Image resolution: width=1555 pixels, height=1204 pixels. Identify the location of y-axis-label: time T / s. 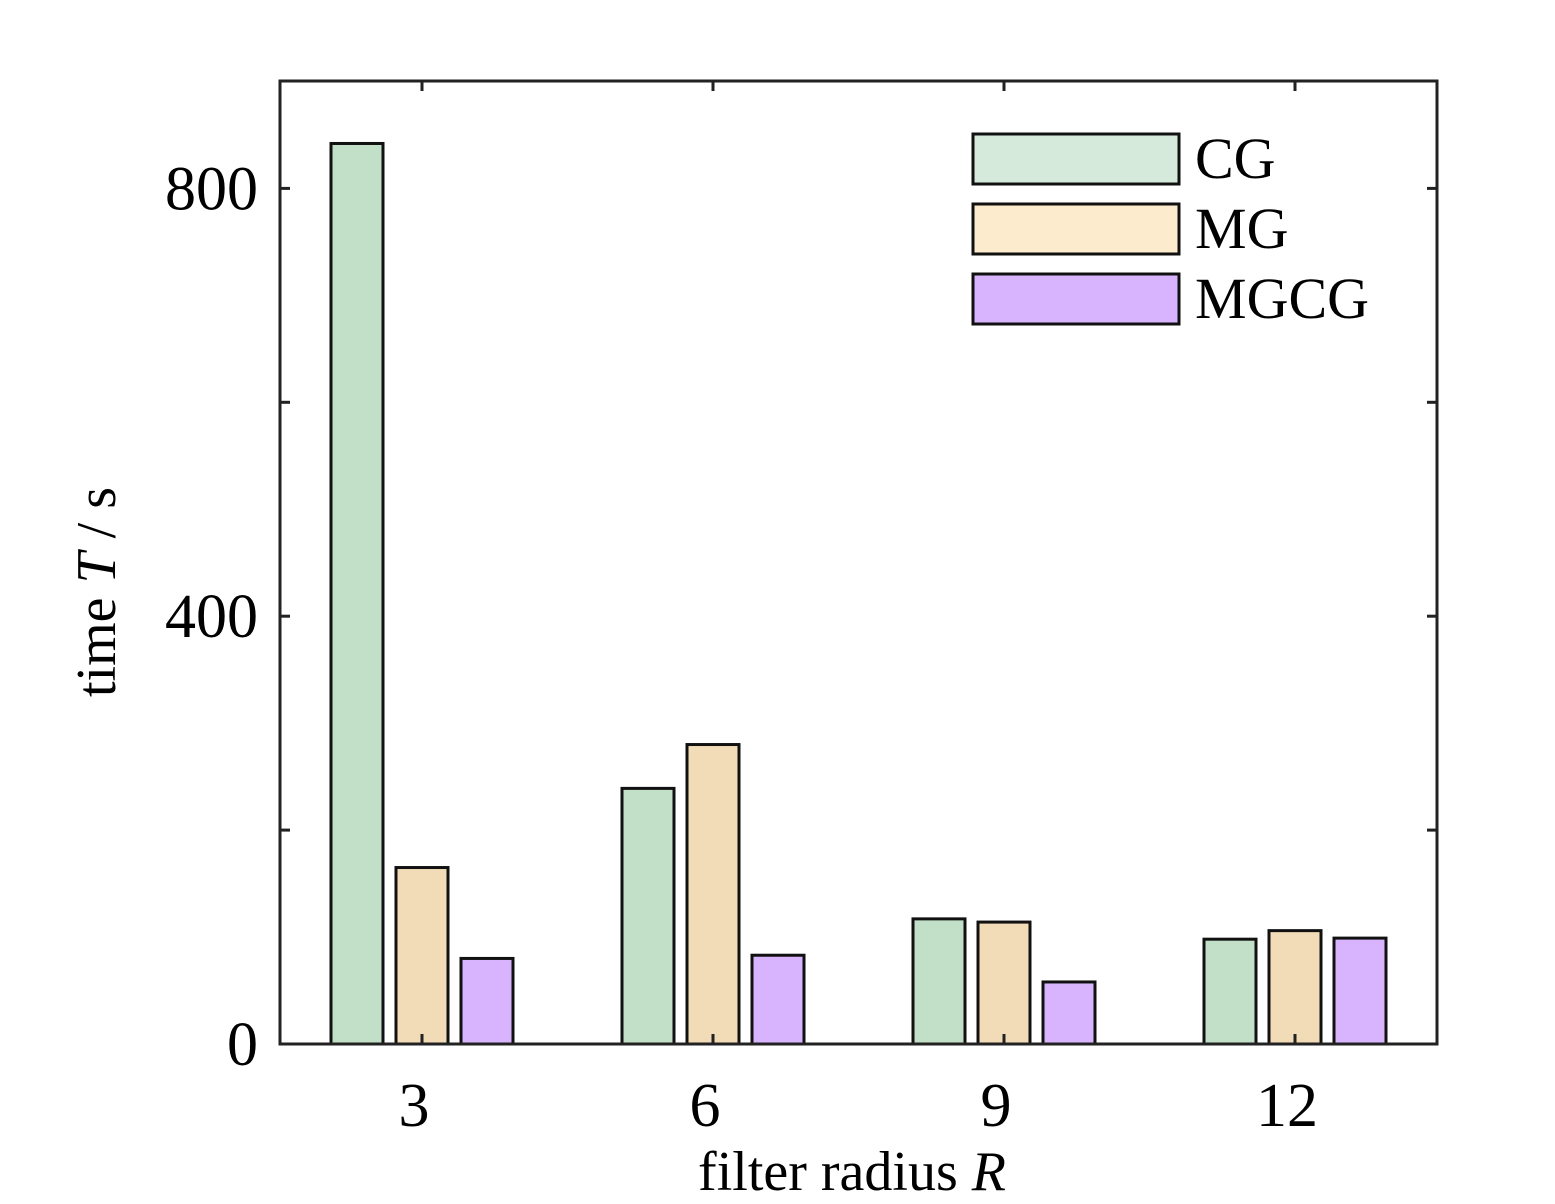
(97, 592).